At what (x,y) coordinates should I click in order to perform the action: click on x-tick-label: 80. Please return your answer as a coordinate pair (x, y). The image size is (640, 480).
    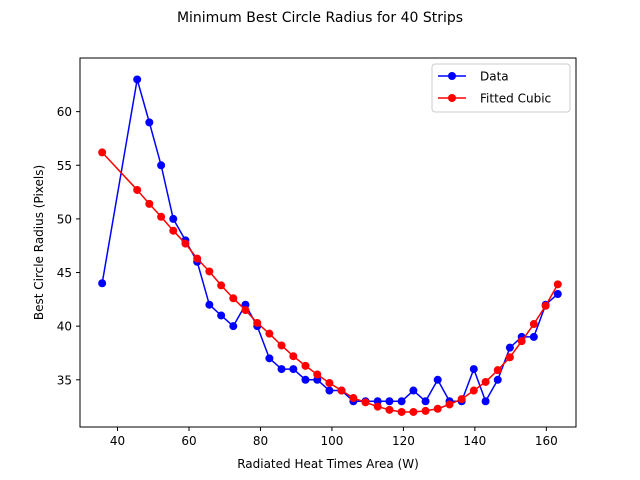
    Looking at the image, I should click on (260, 441).